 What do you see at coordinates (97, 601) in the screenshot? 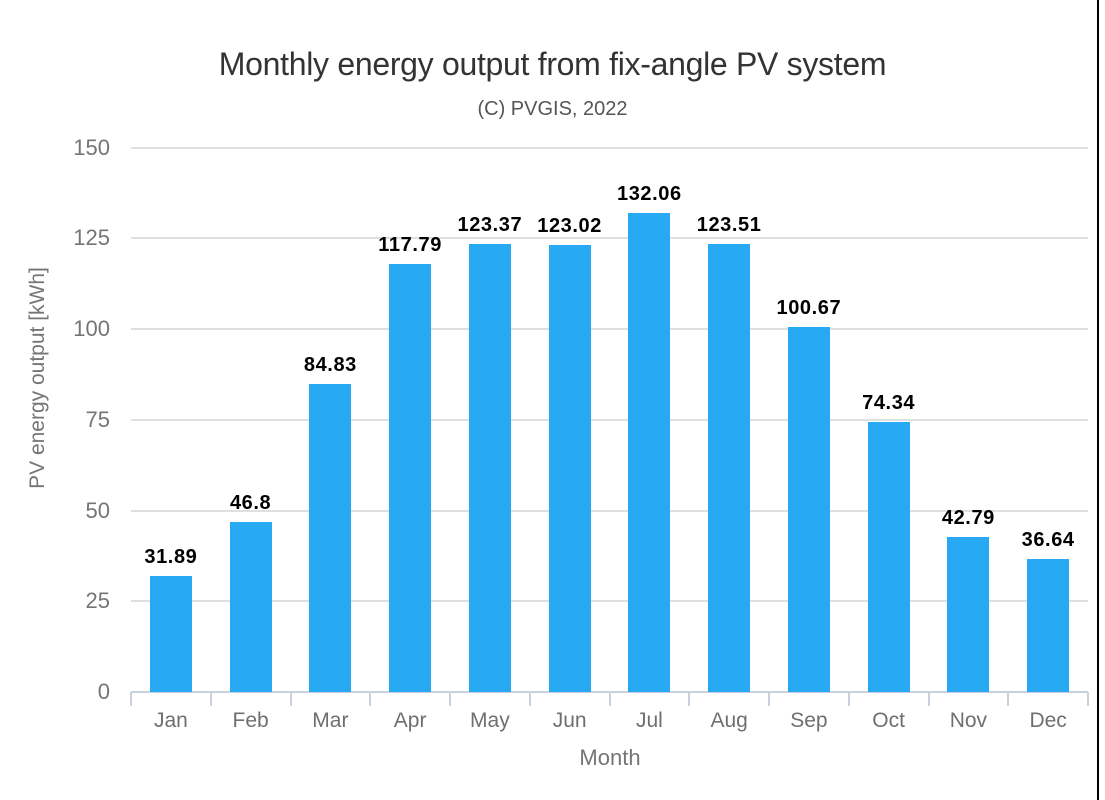
I see `y-tick-label: 25` at bounding box center [97, 601].